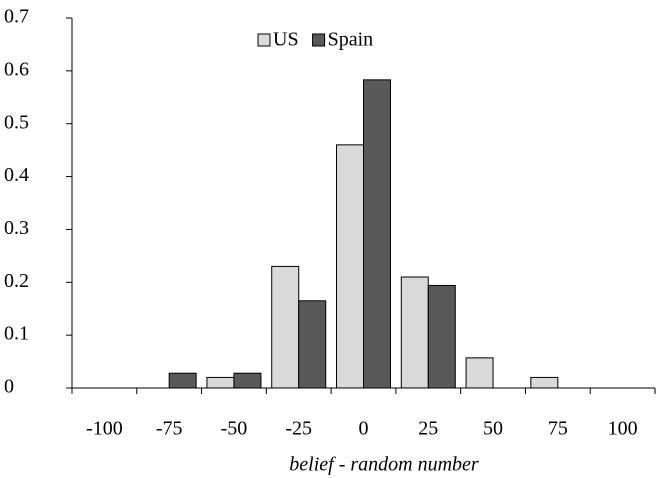 The width and height of the screenshot is (656, 478). I want to click on y-tick-label: 0.4, so click(16, 175).